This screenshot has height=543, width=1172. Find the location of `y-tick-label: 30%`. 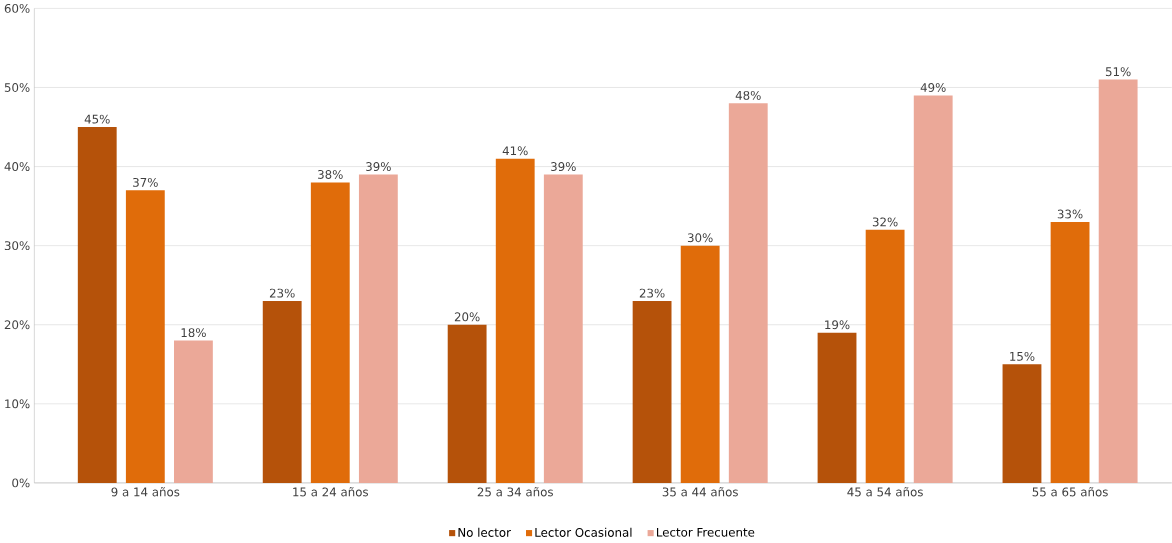

y-tick-label: 30% is located at coordinates (17, 246).